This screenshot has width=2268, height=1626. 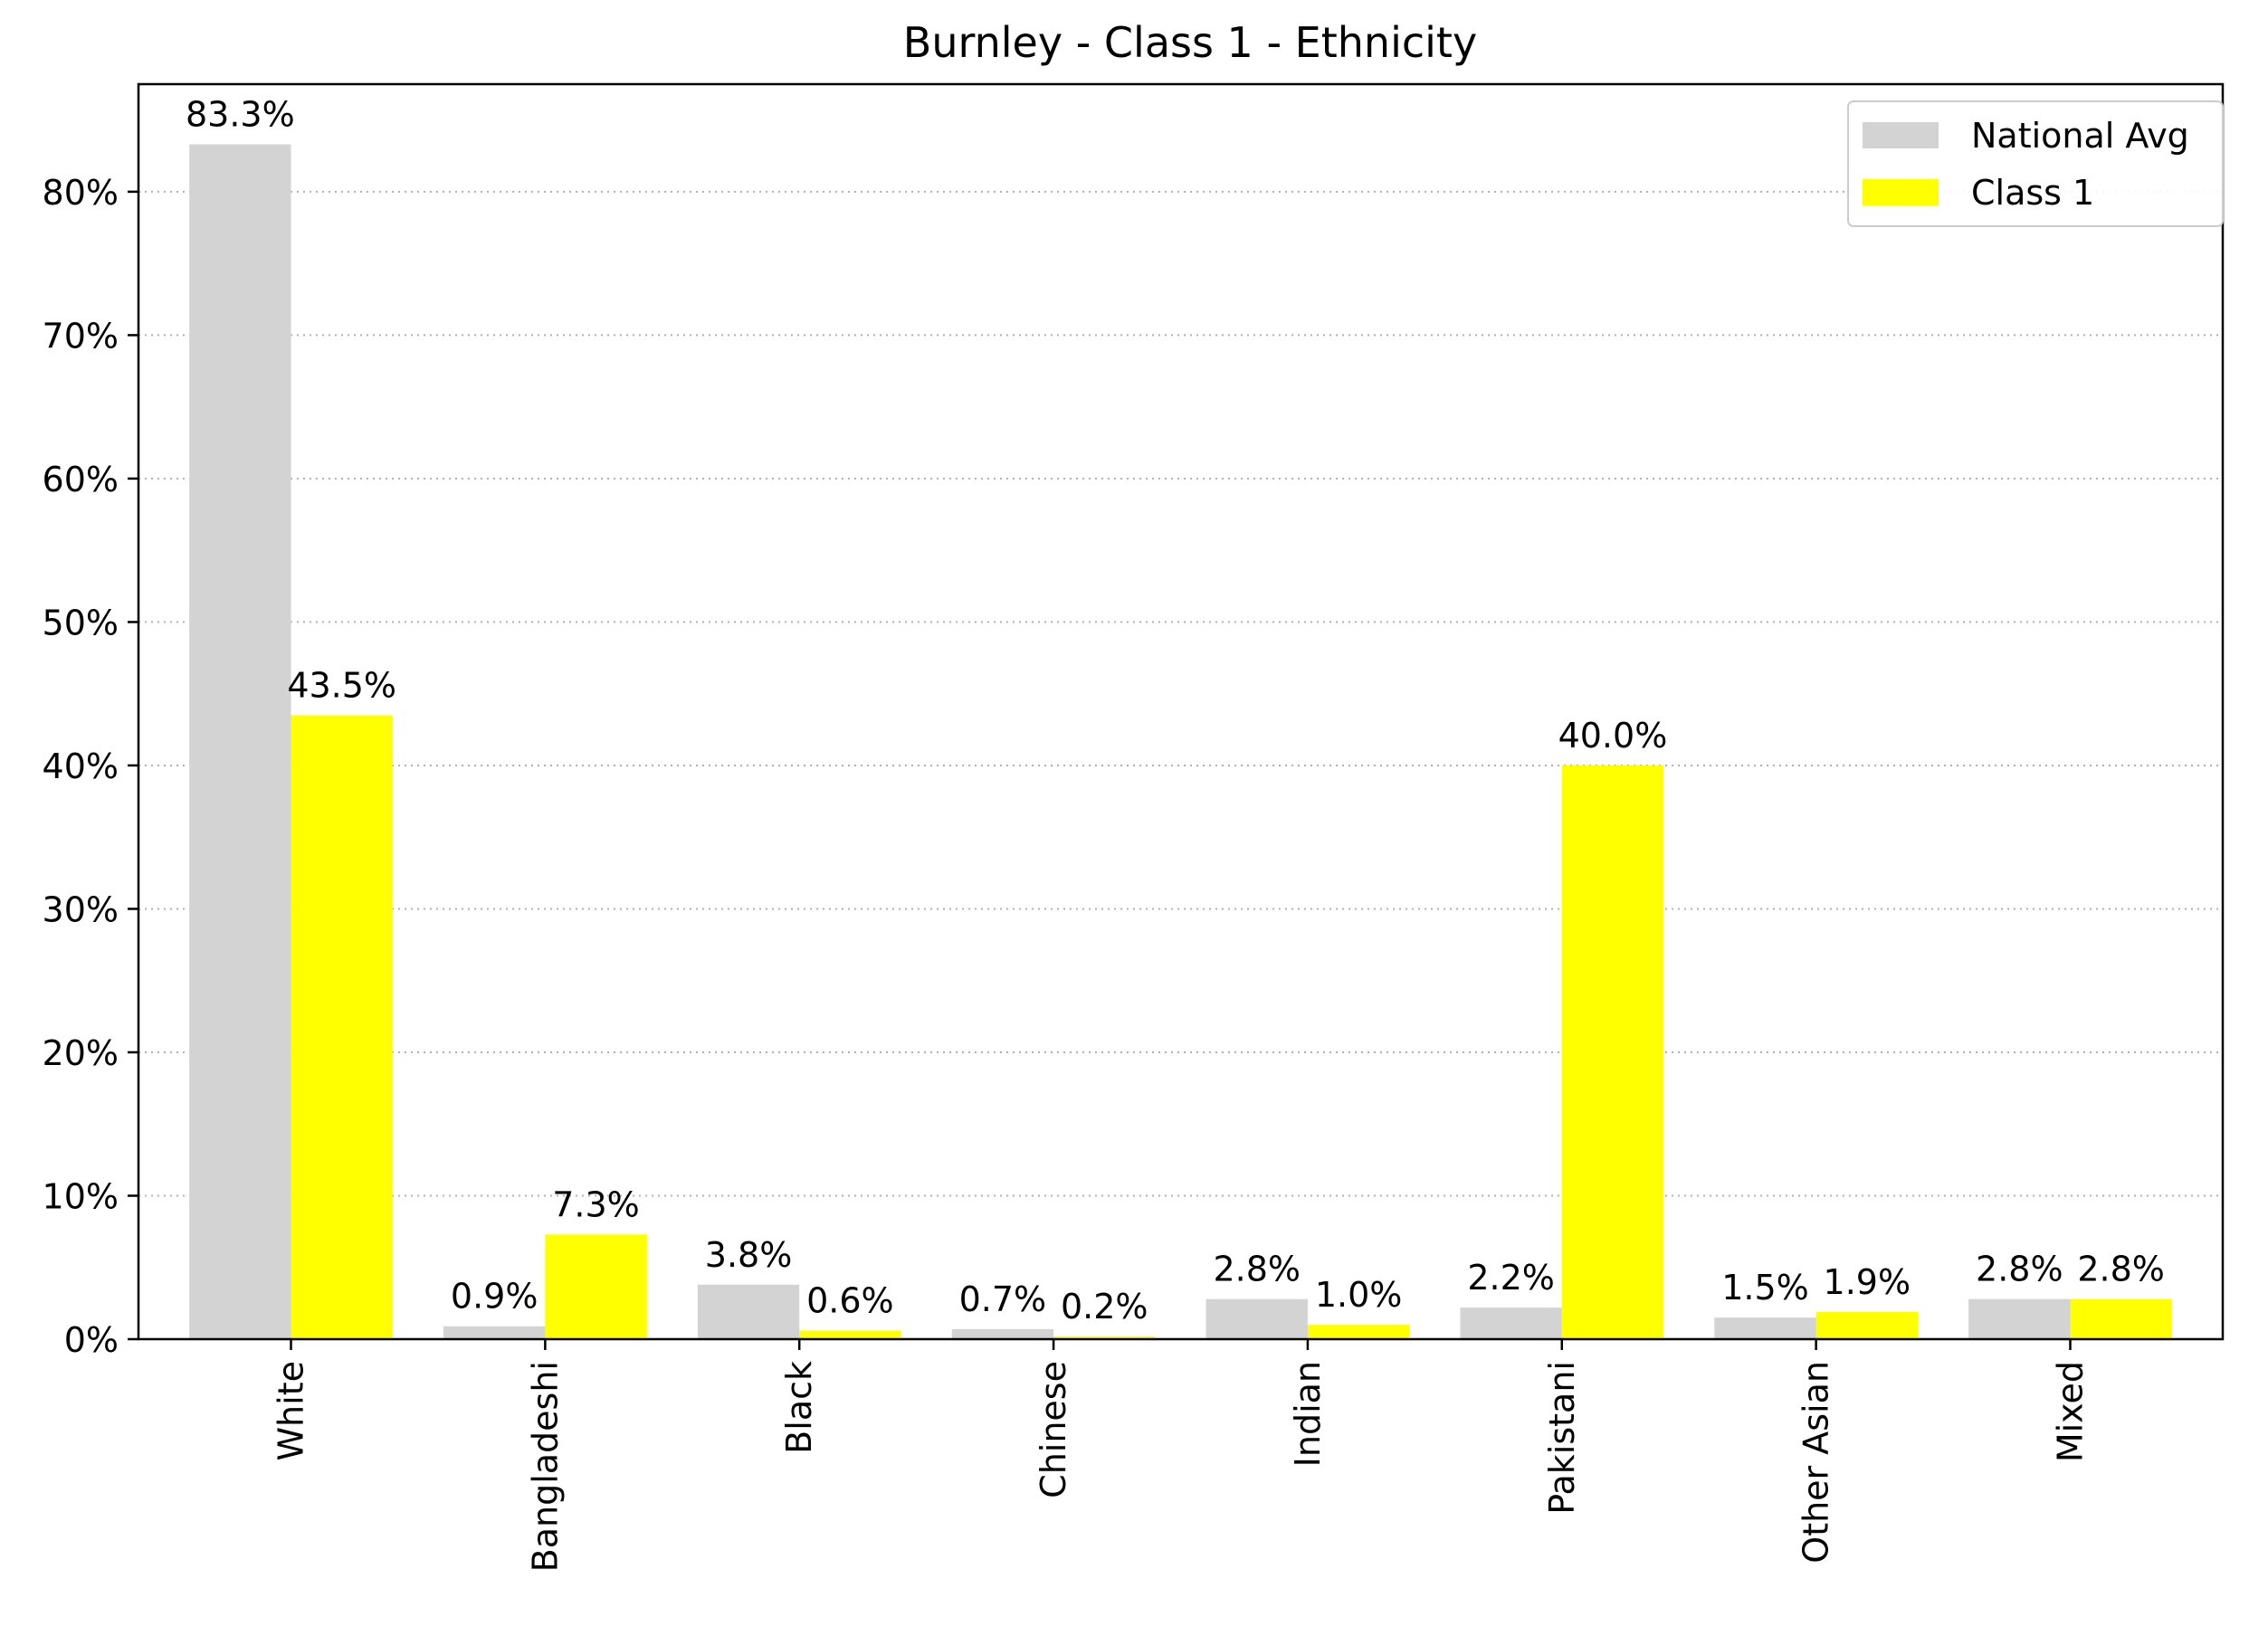 What do you see at coordinates (91, 1340) in the screenshot?
I see `y-tick-label: 0%` at bounding box center [91, 1340].